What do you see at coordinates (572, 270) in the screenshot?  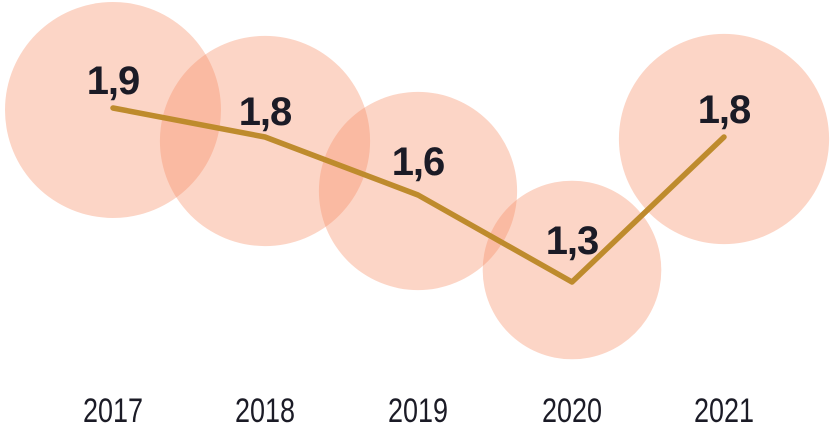 I see `bubble-2020` at bounding box center [572, 270].